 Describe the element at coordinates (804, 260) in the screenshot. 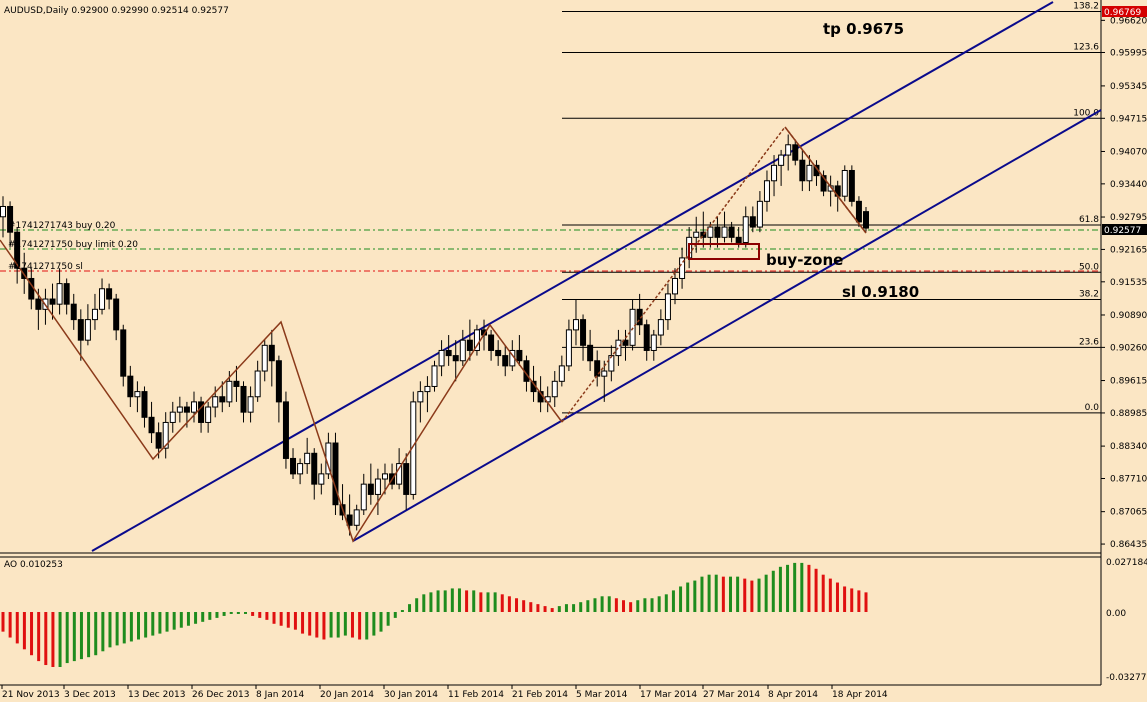

I see `buy-zone-annotation: buy-zone` at that location.